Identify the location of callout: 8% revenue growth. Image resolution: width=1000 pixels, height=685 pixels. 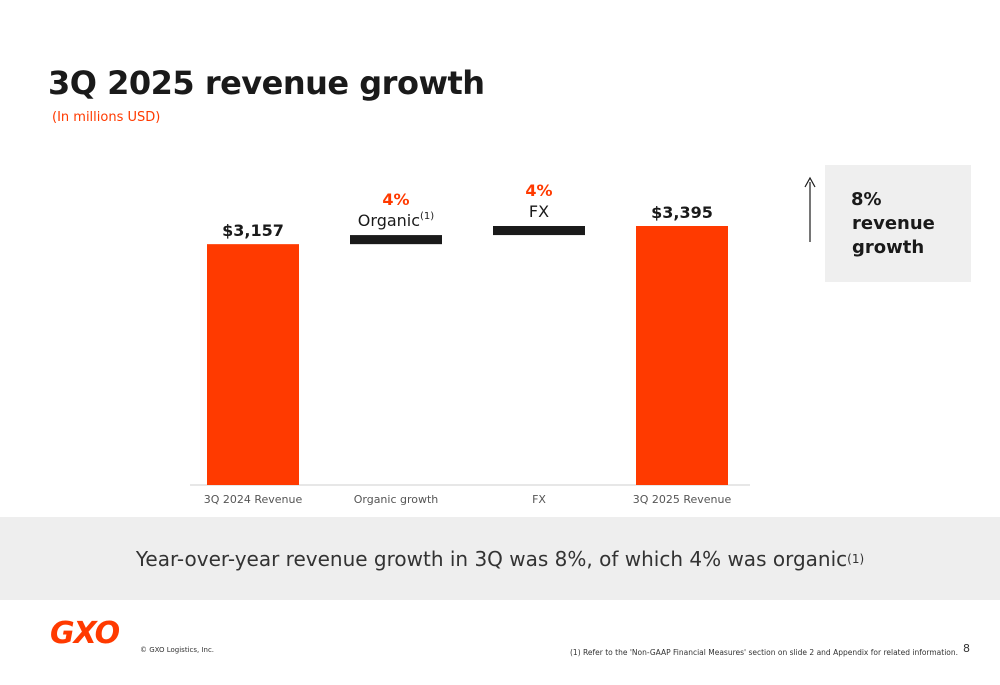
(898, 223).